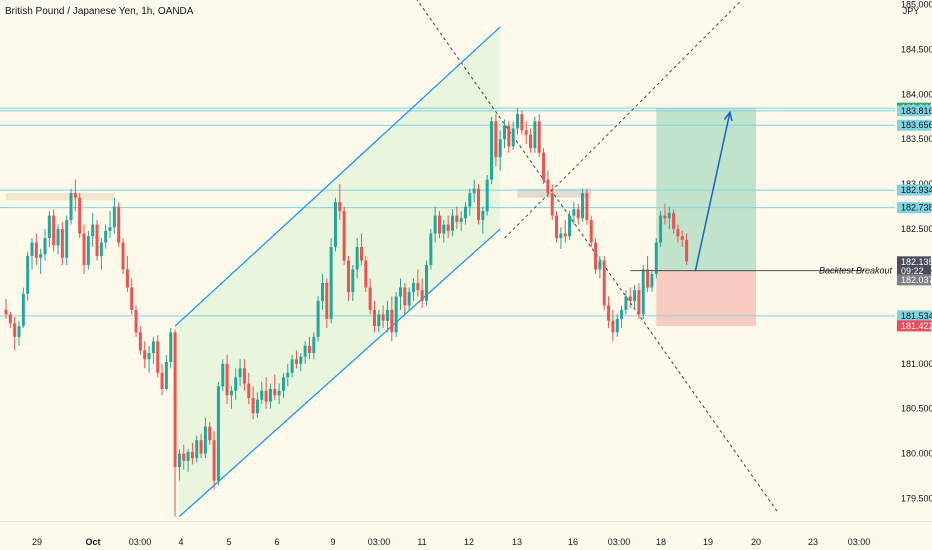  Describe the element at coordinates (421, 542) in the screenshot. I see `x-tick-label: 11` at that location.